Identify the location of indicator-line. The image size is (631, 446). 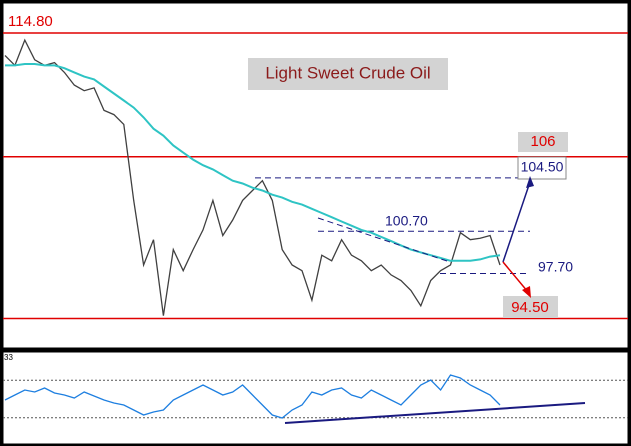
(252, 396).